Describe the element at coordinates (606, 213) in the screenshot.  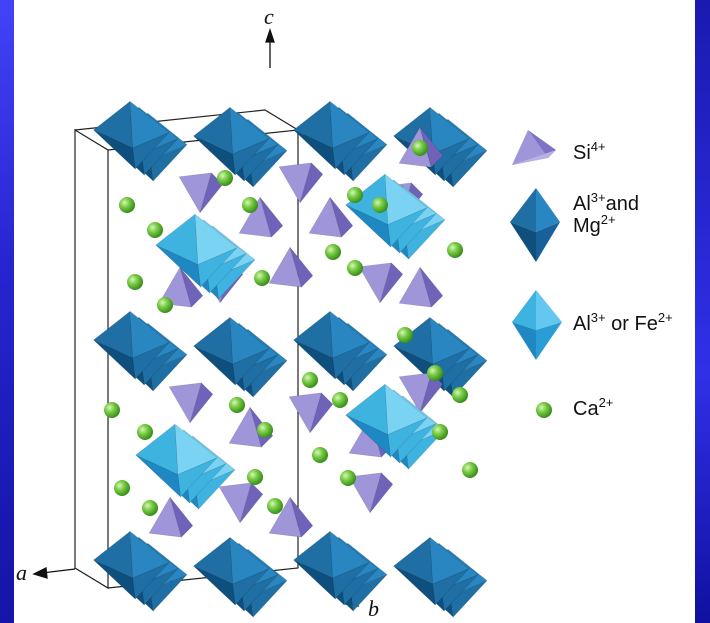
I see `legend-label-al-mg: Al3+and Mg2+` at that location.